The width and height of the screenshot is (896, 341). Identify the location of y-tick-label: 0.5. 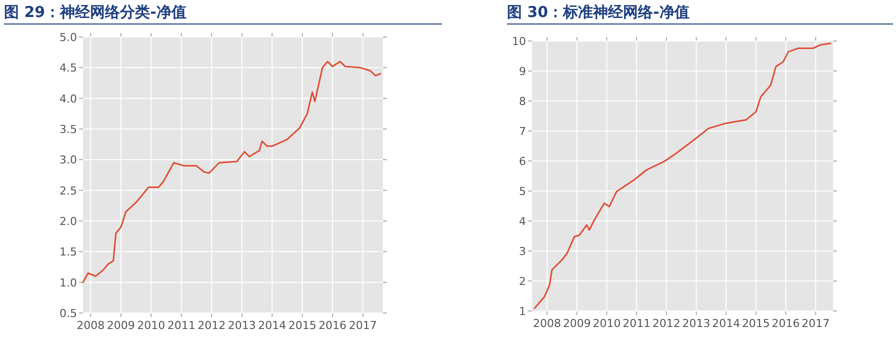
(68, 313).